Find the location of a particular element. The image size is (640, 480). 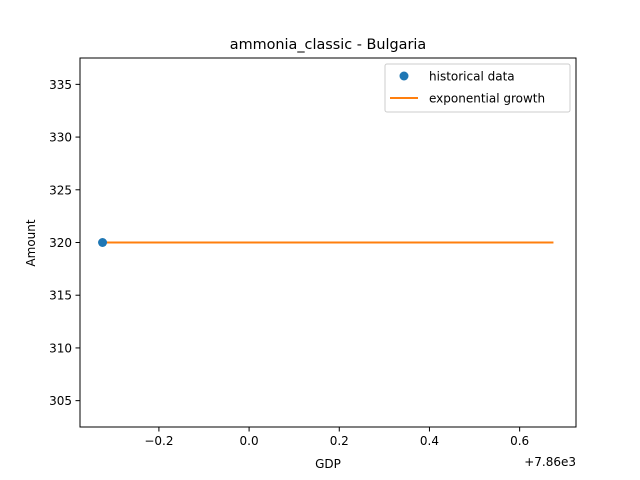

legend-marker-historical is located at coordinates (404, 76).